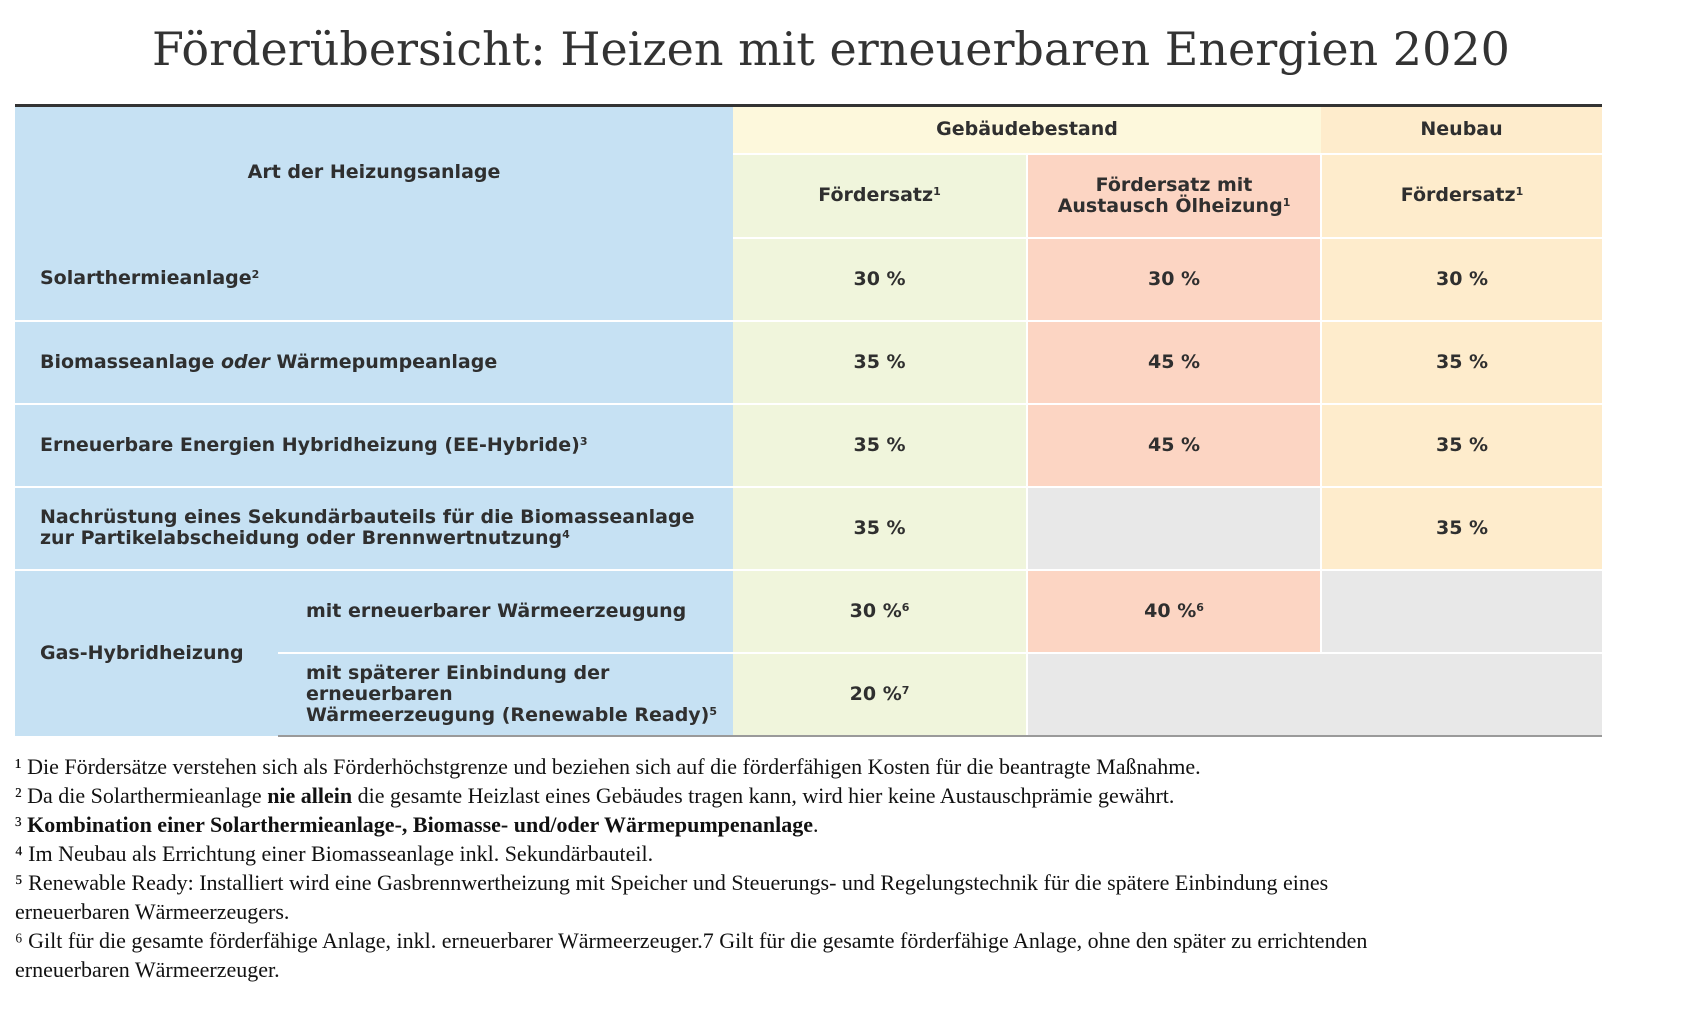  I want to click on header-neubau: Neubau, so click(1462, 129).